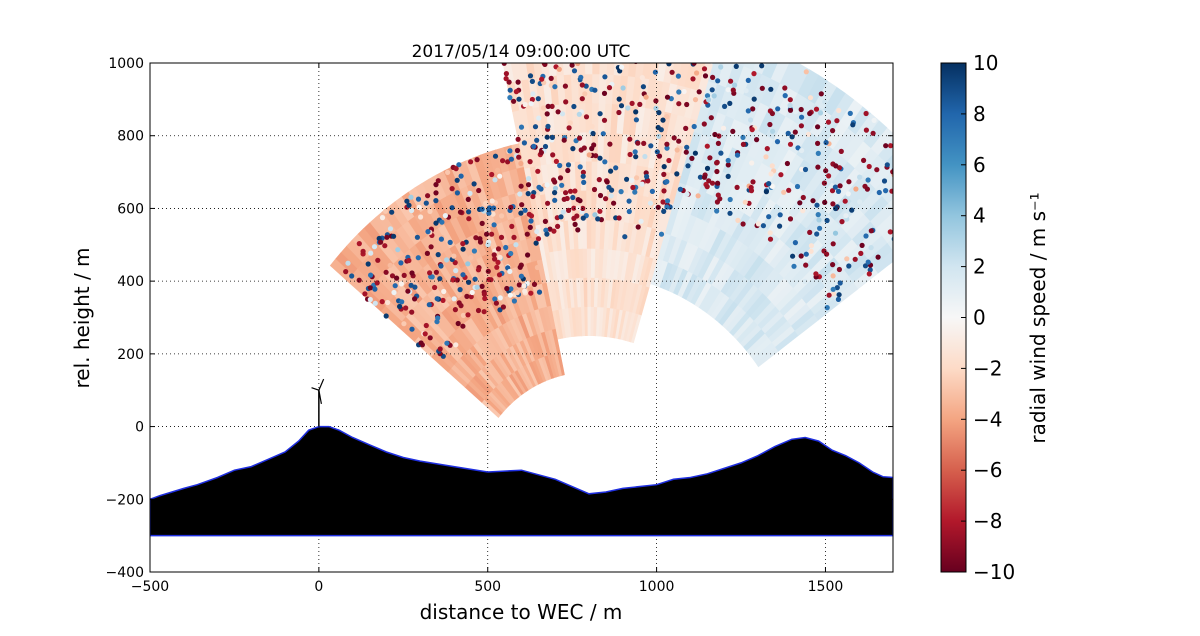 The width and height of the screenshot is (1200, 636). What do you see at coordinates (139, 428) in the screenshot?
I see `y-tick-label: 0` at bounding box center [139, 428].